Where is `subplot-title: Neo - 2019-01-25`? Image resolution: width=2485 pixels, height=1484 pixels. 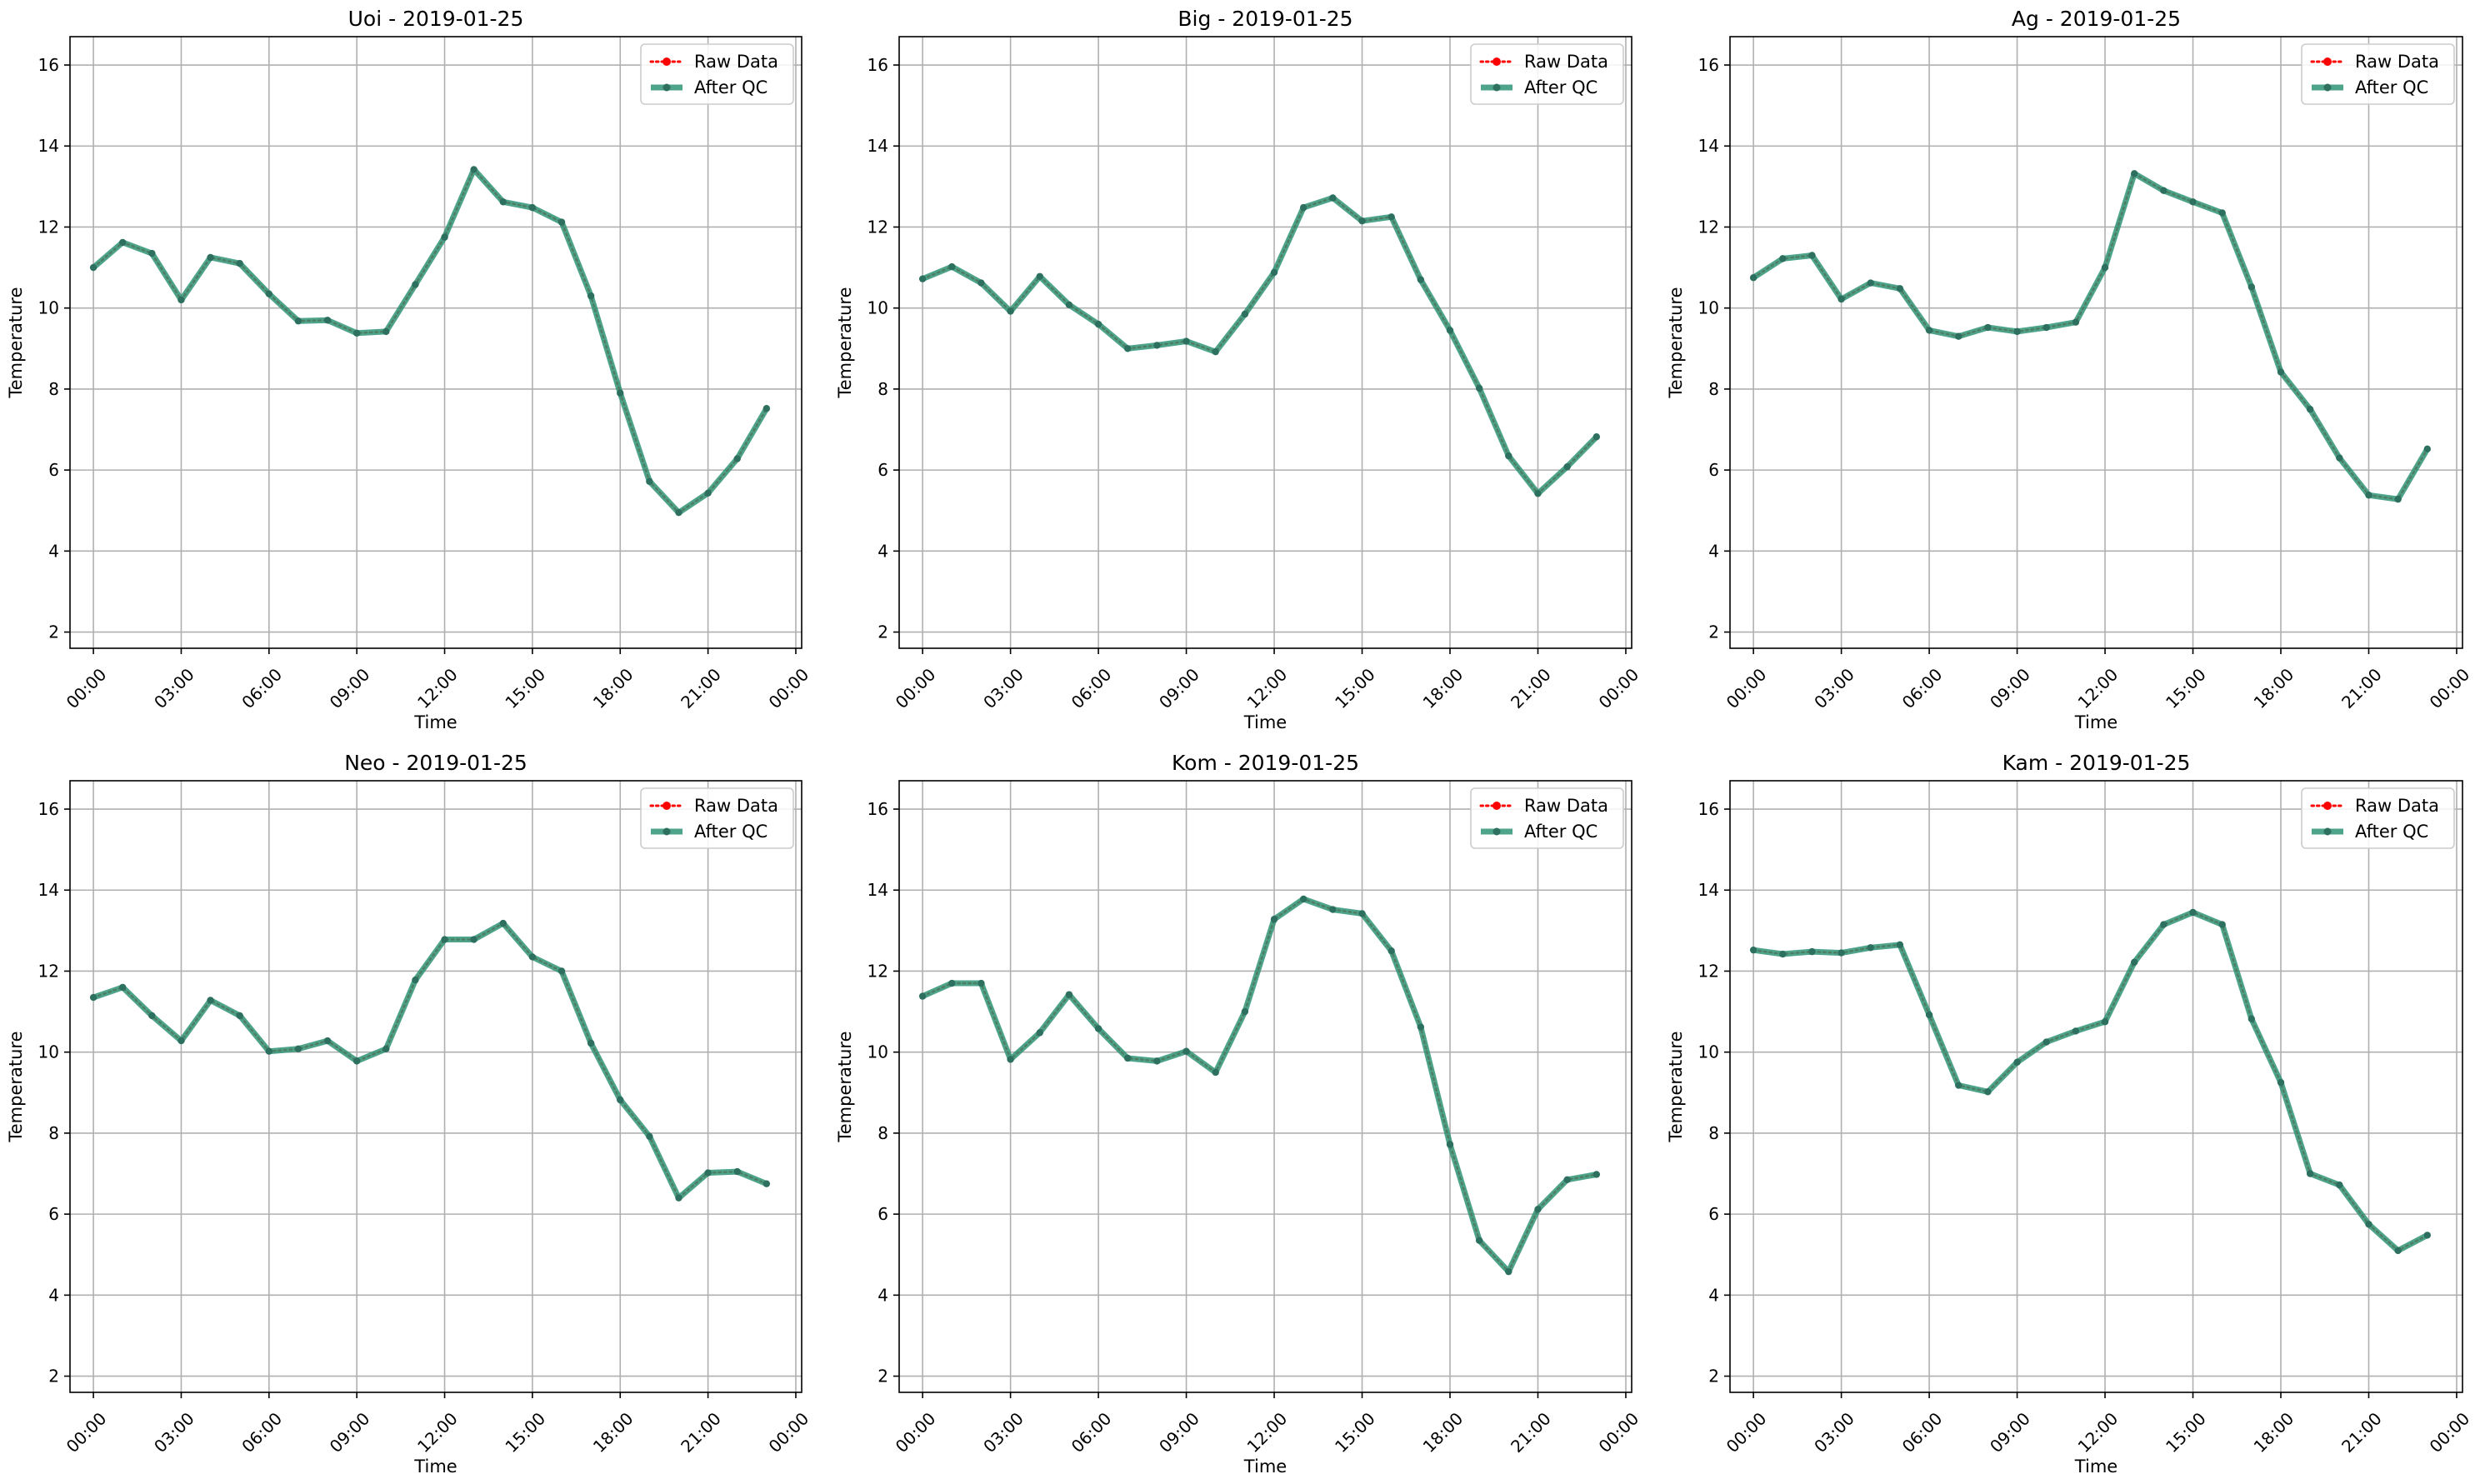
subplot-title: Neo - 2019-01-25 is located at coordinates (436, 763).